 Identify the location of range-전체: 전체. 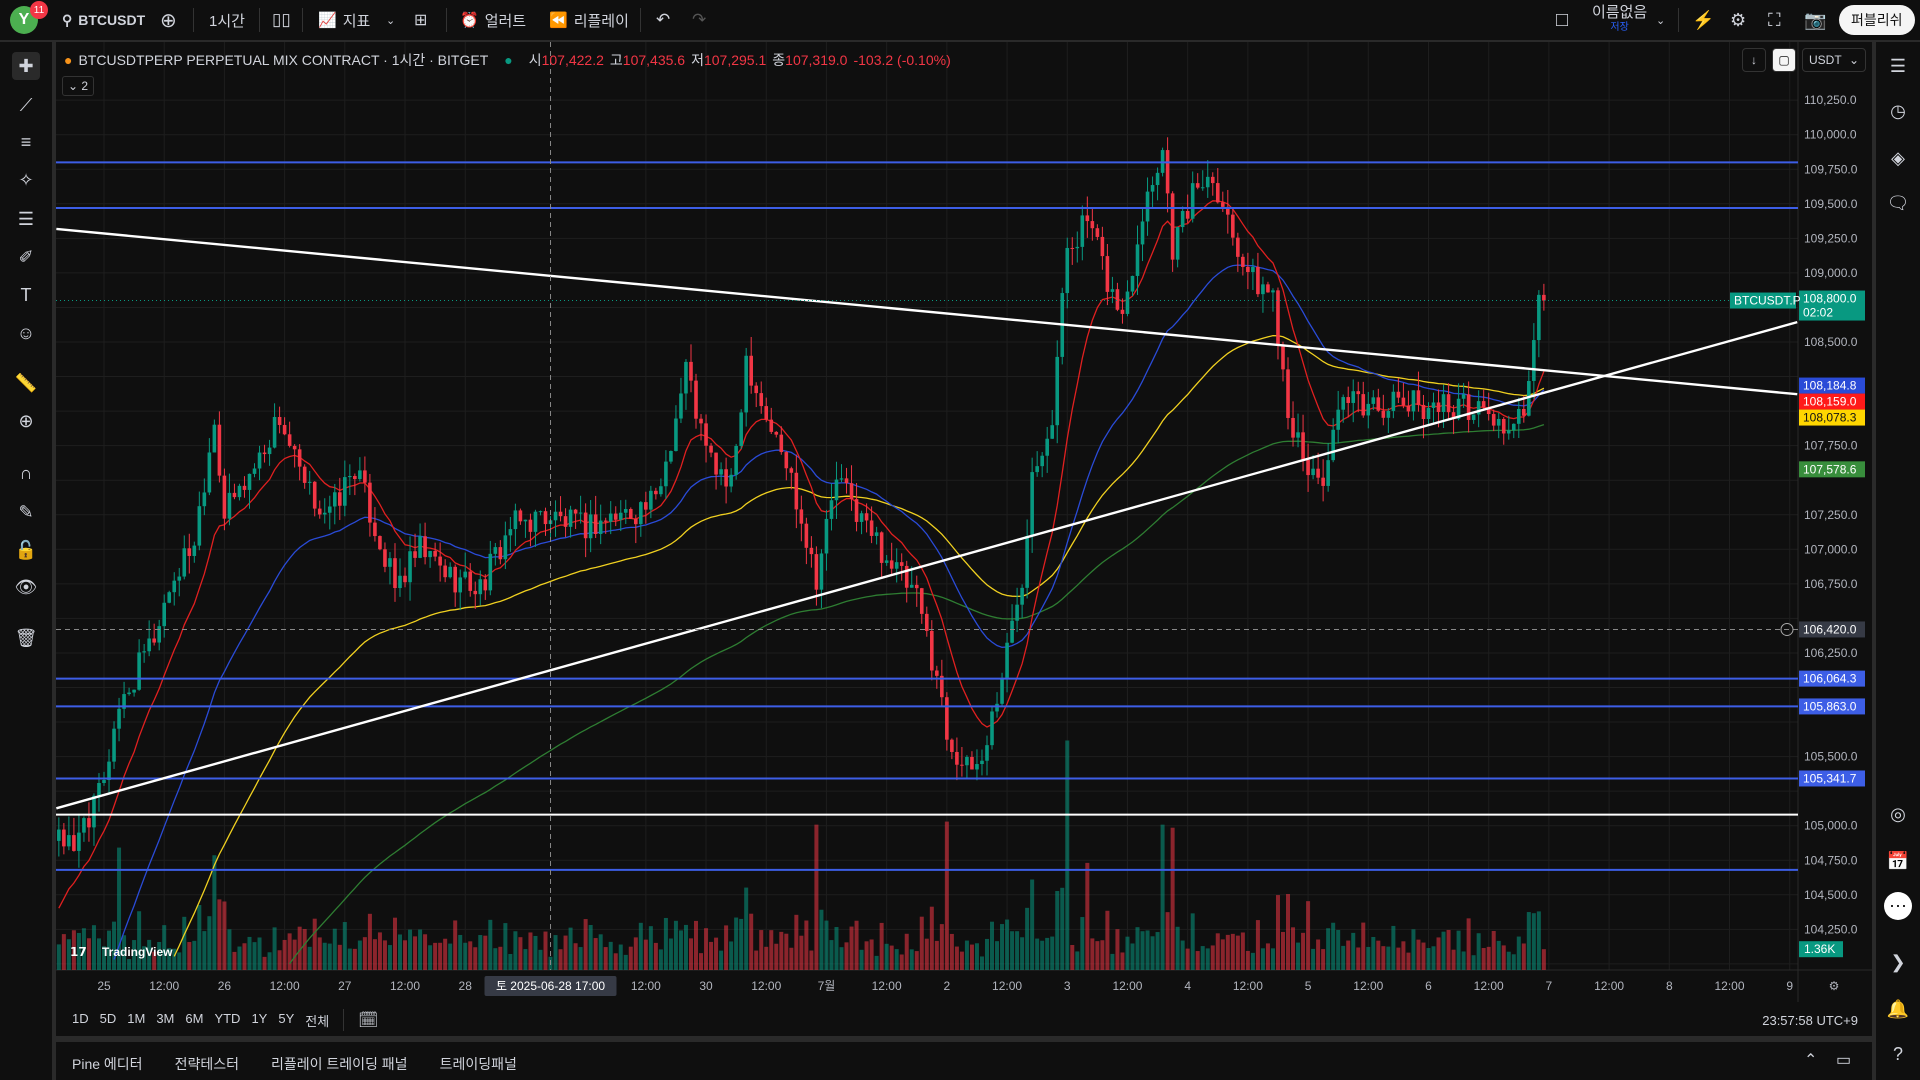
(317, 1021).